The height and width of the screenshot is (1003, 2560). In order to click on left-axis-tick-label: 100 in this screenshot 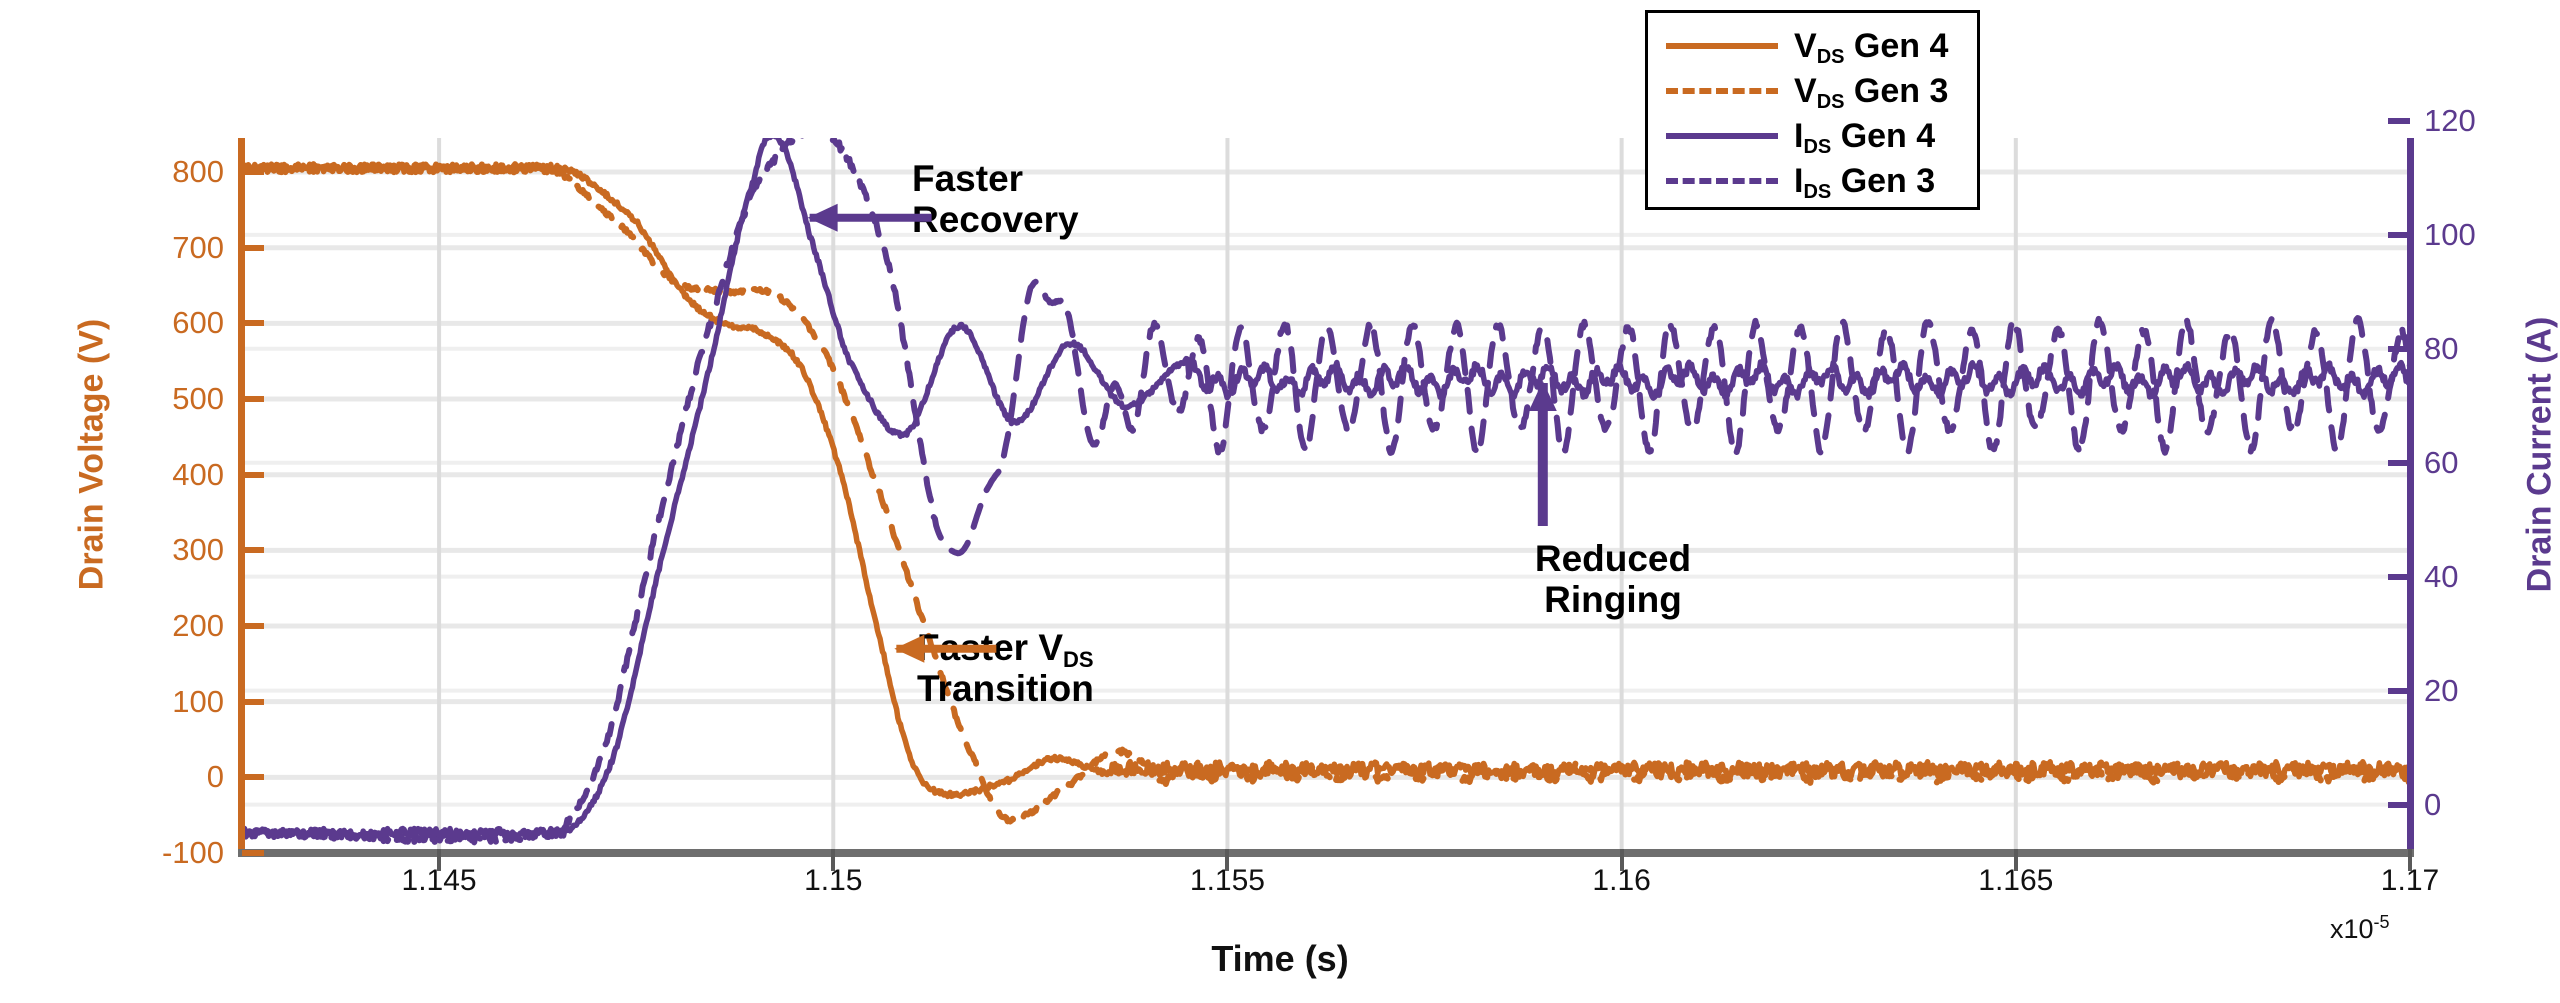, I will do `click(198, 701)`.